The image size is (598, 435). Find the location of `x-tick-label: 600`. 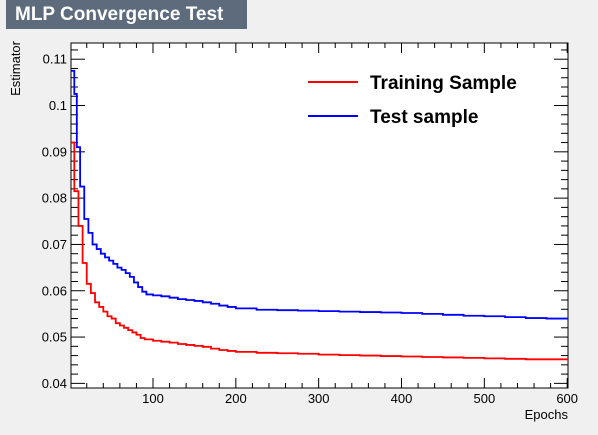

x-tick-label: 600 is located at coordinates (567, 398).